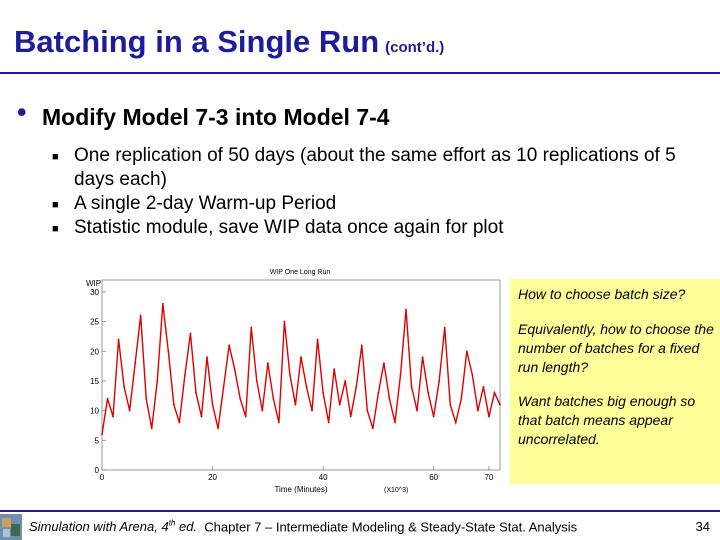  I want to click on wip-series-line, so click(301, 369).